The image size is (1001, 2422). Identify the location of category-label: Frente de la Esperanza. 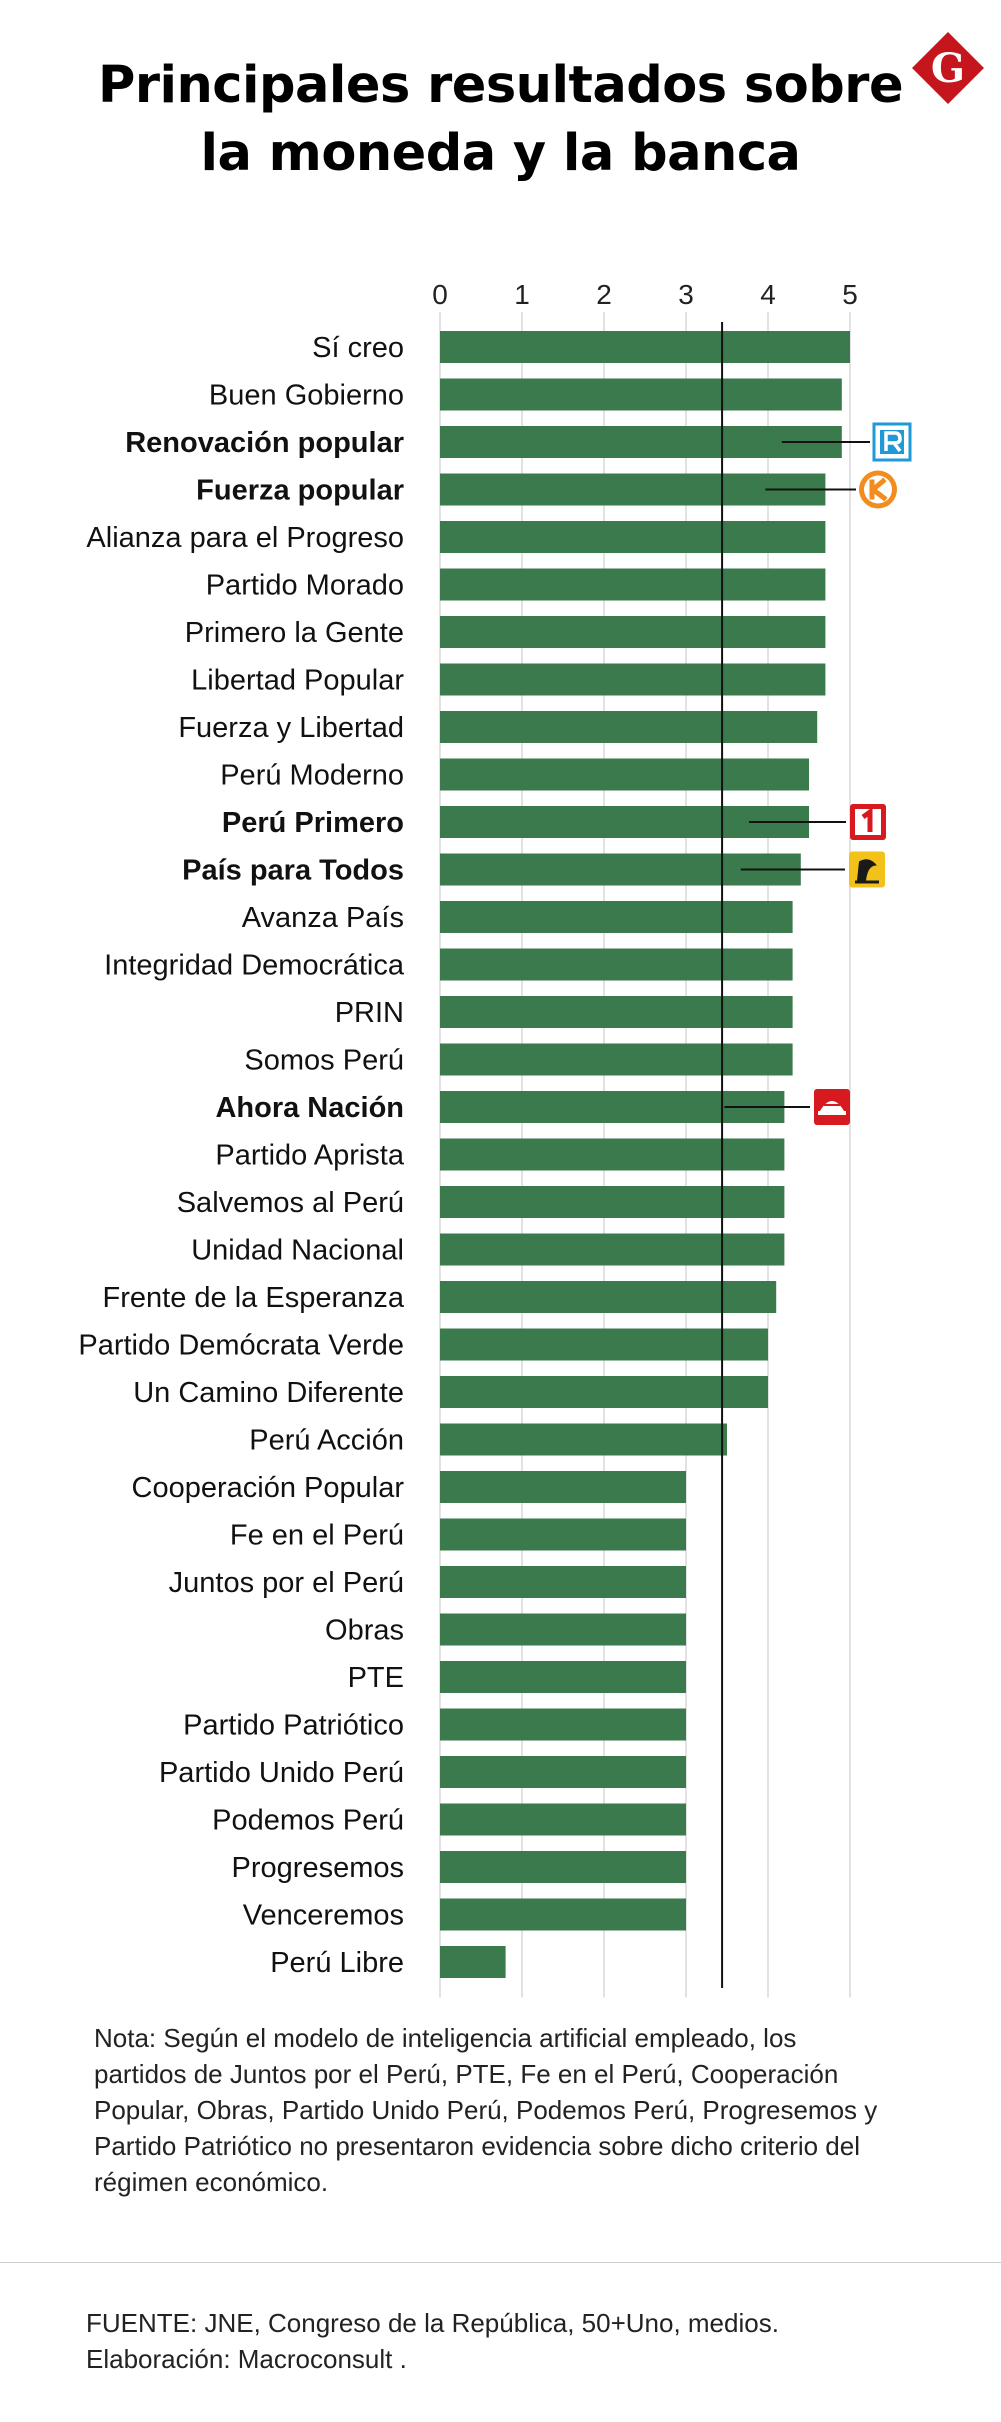
(254, 1298).